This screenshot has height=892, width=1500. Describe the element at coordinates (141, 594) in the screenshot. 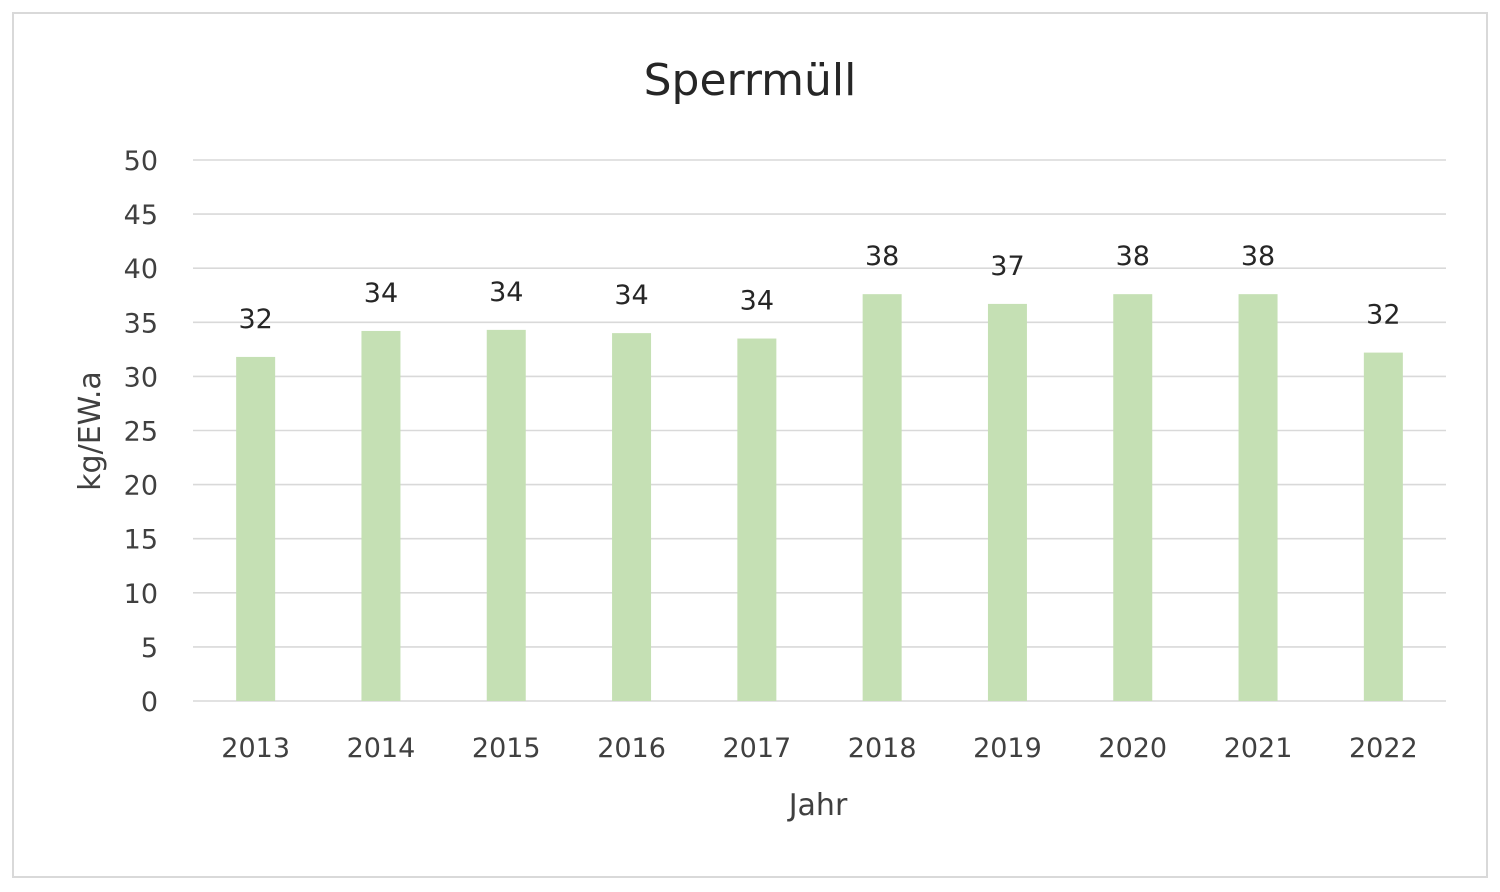

I see `y-tick-label: 10` at that location.